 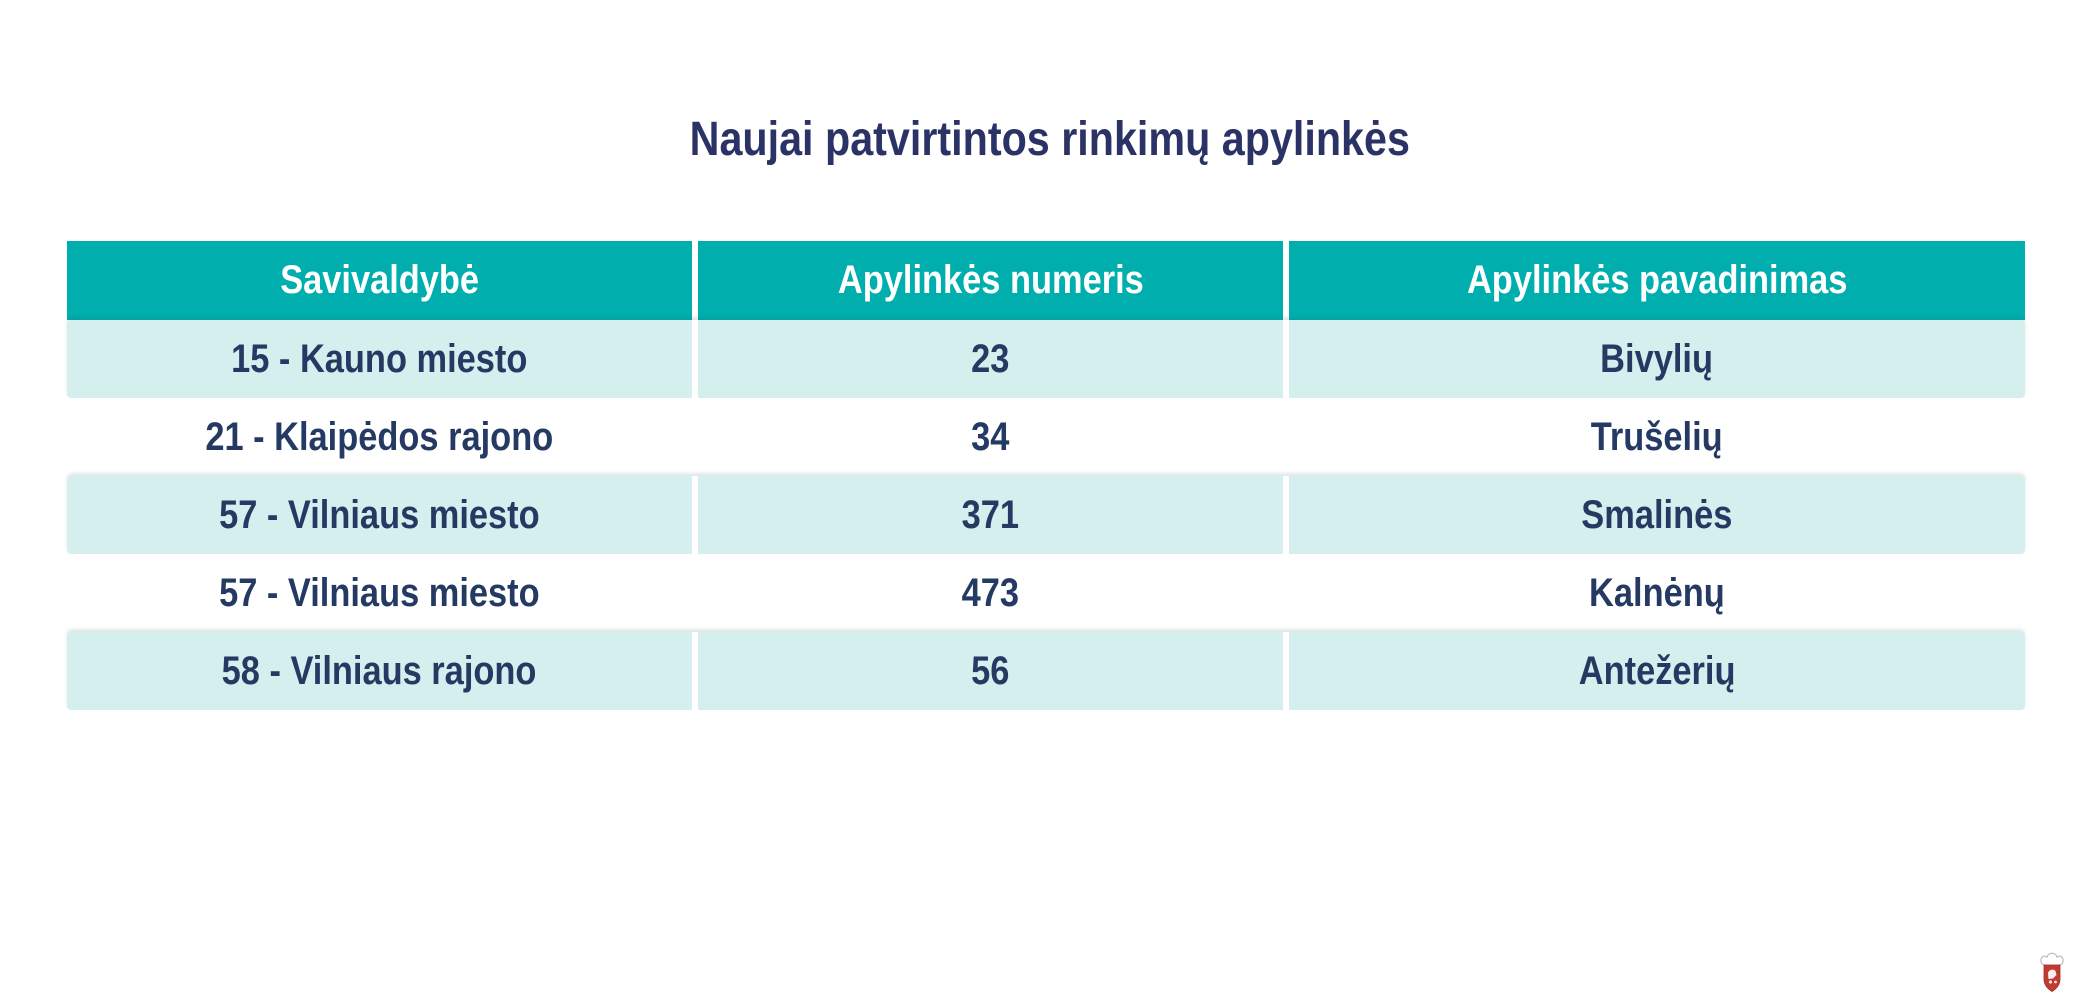 I want to click on column-header-apylinkes-numeris-label: Apylinkės numeris, so click(x=990, y=280).